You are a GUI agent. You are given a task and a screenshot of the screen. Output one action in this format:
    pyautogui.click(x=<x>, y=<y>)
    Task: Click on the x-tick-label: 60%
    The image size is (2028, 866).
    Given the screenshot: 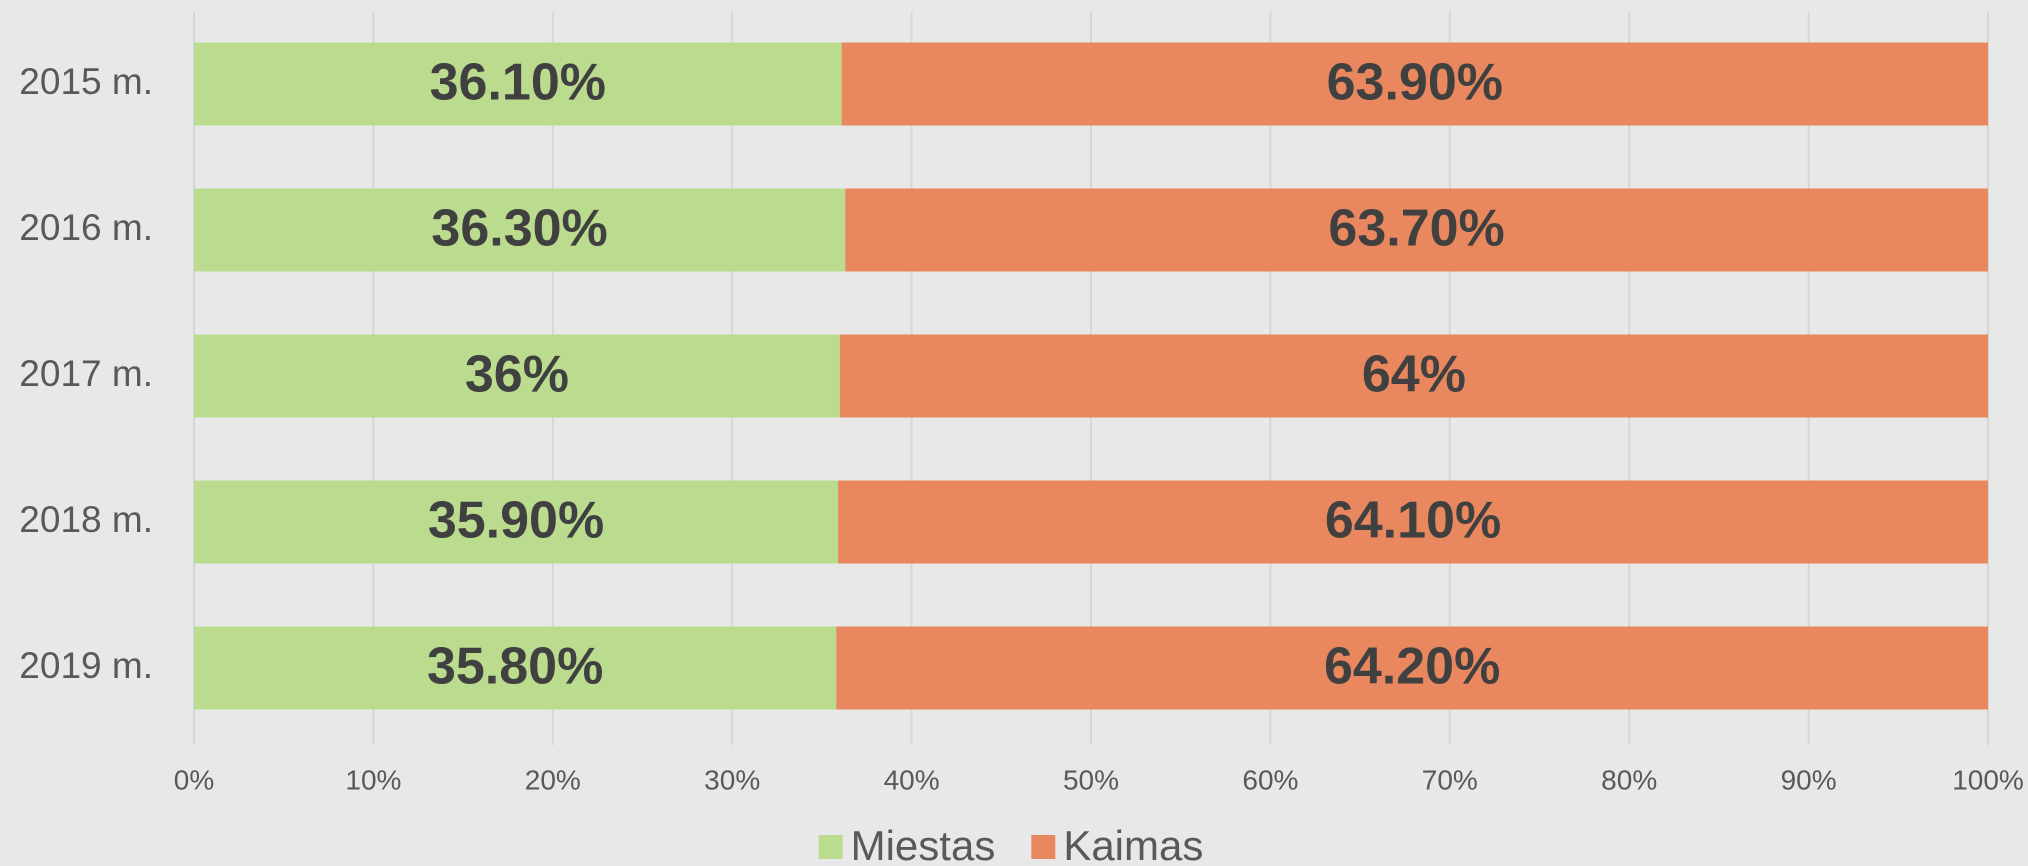 What is the action you would take?
    pyautogui.click(x=1270, y=779)
    